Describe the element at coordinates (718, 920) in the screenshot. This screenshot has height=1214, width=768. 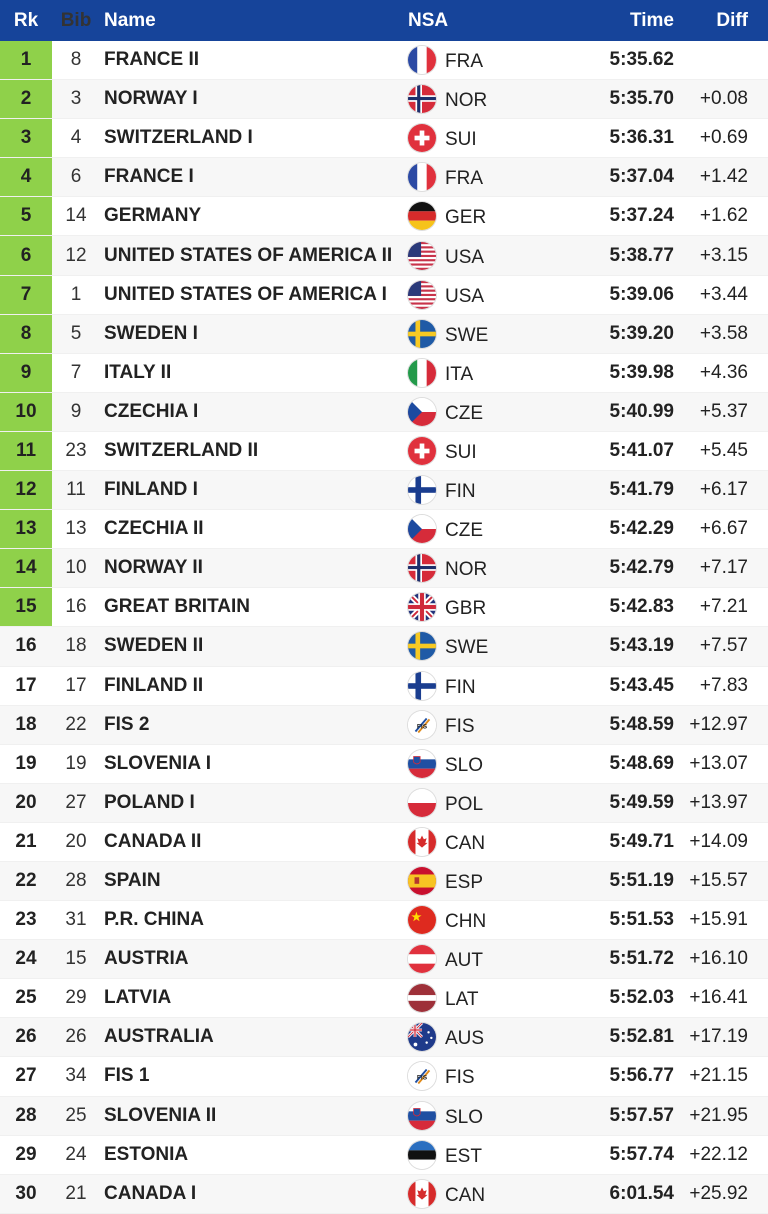
I see `diff-cell: +15.91` at that location.